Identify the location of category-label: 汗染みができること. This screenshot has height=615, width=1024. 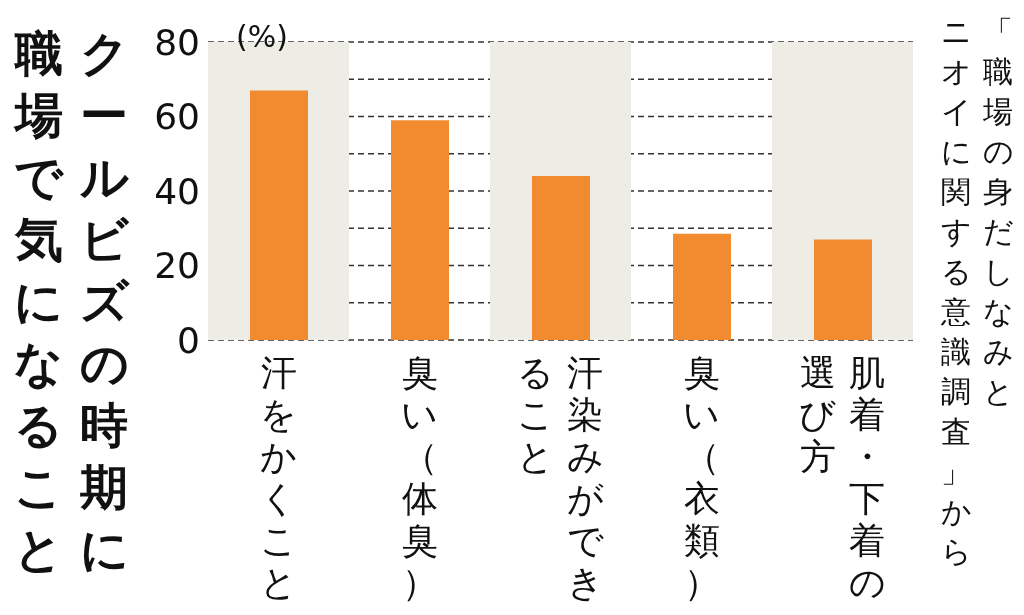
(560, 477).